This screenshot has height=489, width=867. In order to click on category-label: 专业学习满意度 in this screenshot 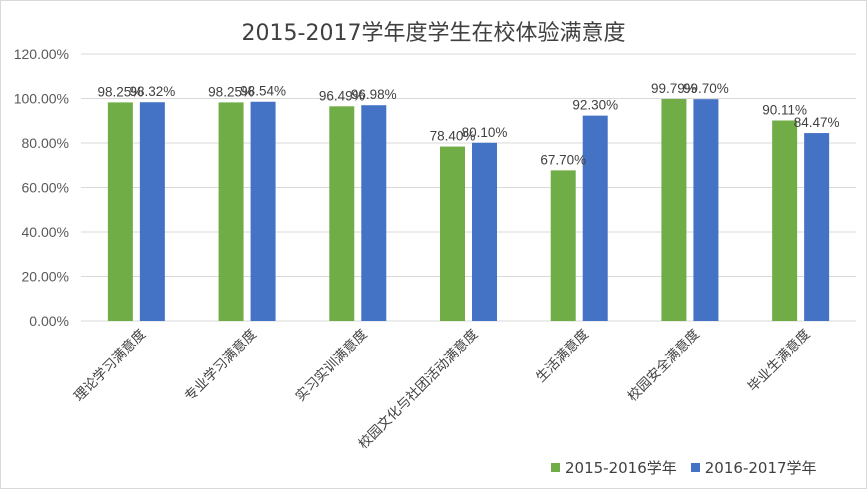, I will do `click(220, 365)`.